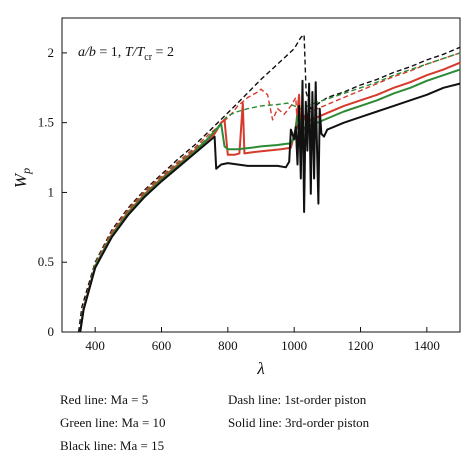 This screenshot has height=474, width=474. I want to click on y-tick-label: 1, so click(51, 191).